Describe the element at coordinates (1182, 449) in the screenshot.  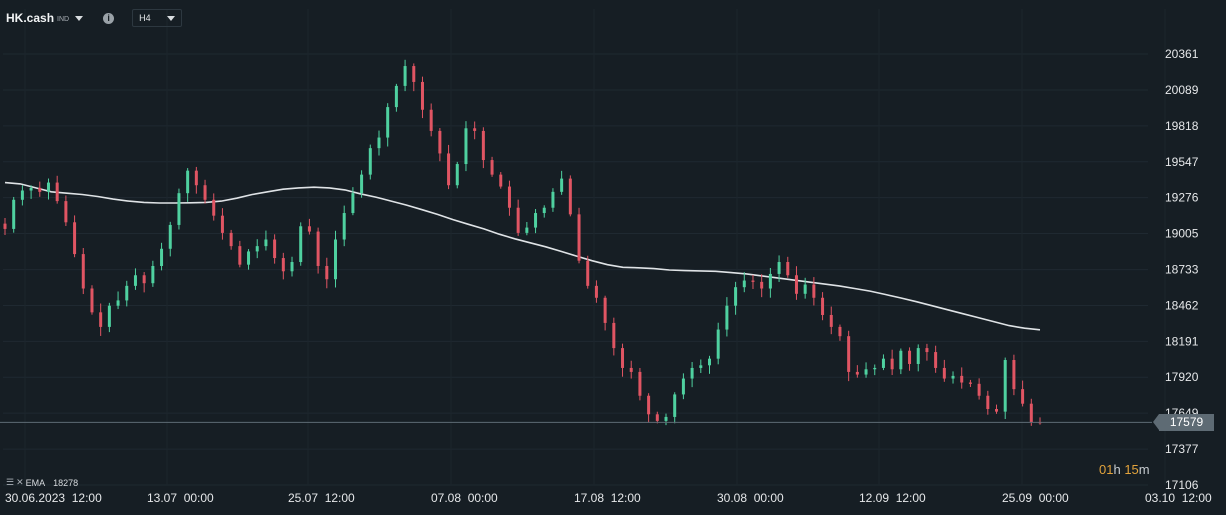
I see `y-tick-label: 17377` at that location.